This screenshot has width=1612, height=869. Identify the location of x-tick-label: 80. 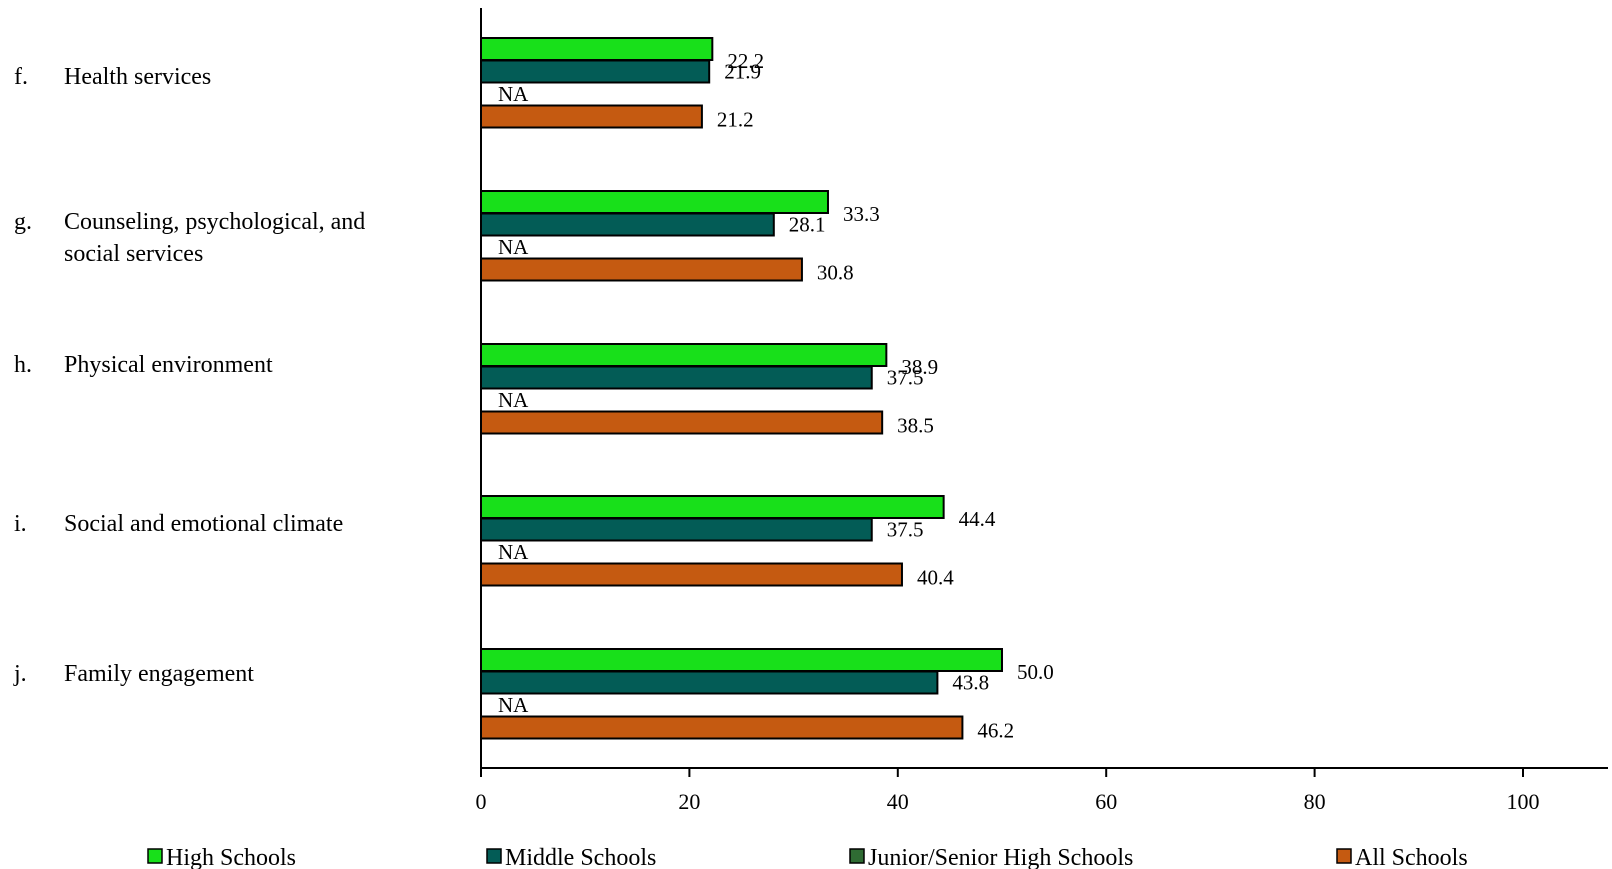
(1315, 801).